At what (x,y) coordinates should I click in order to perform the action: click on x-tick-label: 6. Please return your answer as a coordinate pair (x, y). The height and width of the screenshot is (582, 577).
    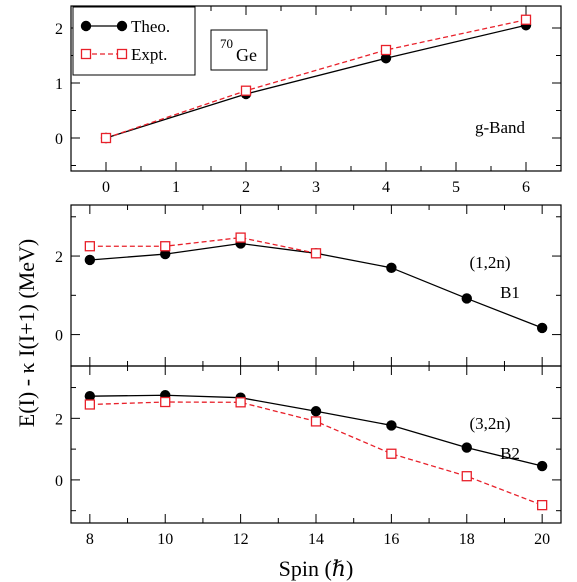
    Looking at the image, I should click on (526, 187).